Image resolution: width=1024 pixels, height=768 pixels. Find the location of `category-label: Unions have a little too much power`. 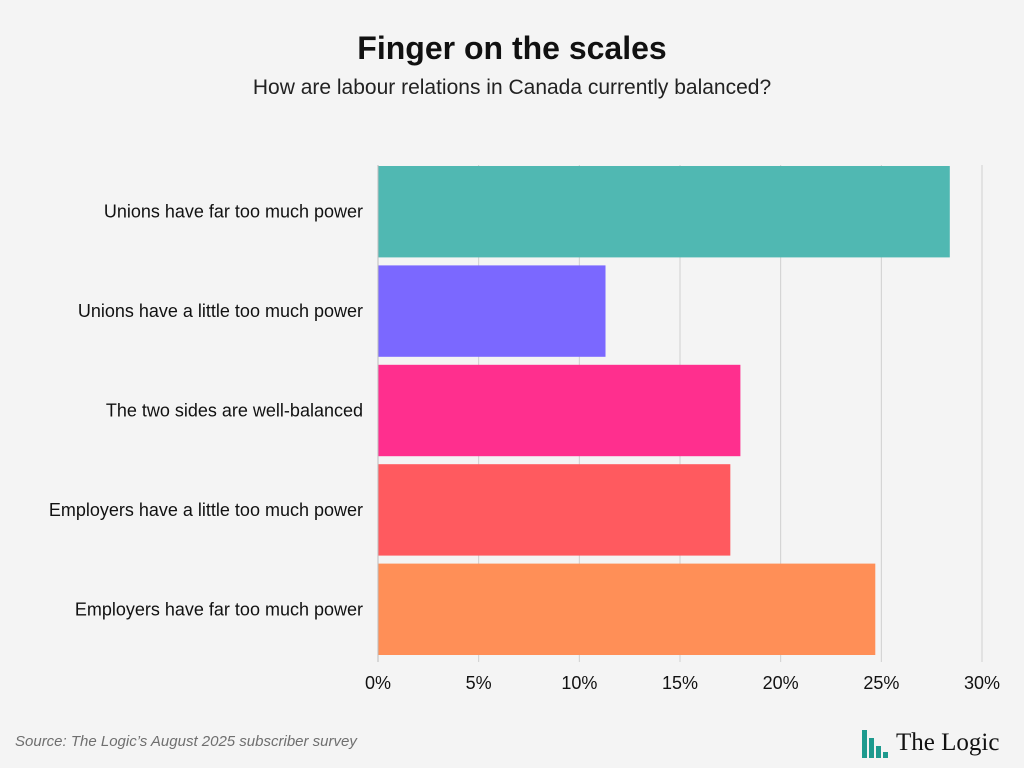

category-label: Unions have a little too much power is located at coordinates (220, 311).